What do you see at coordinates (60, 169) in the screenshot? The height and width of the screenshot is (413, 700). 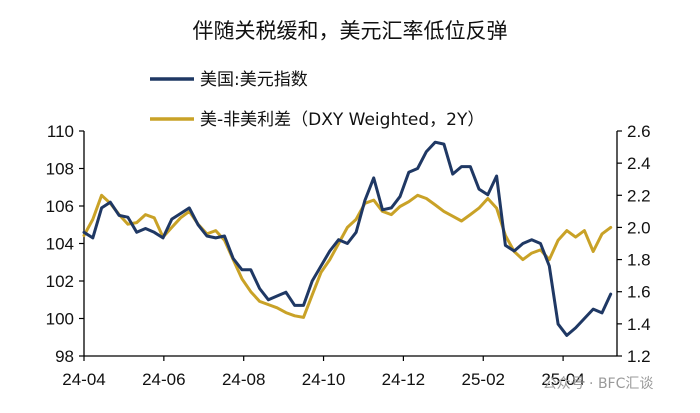 I see `y-left-tick-label: 108` at bounding box center [60, 169].